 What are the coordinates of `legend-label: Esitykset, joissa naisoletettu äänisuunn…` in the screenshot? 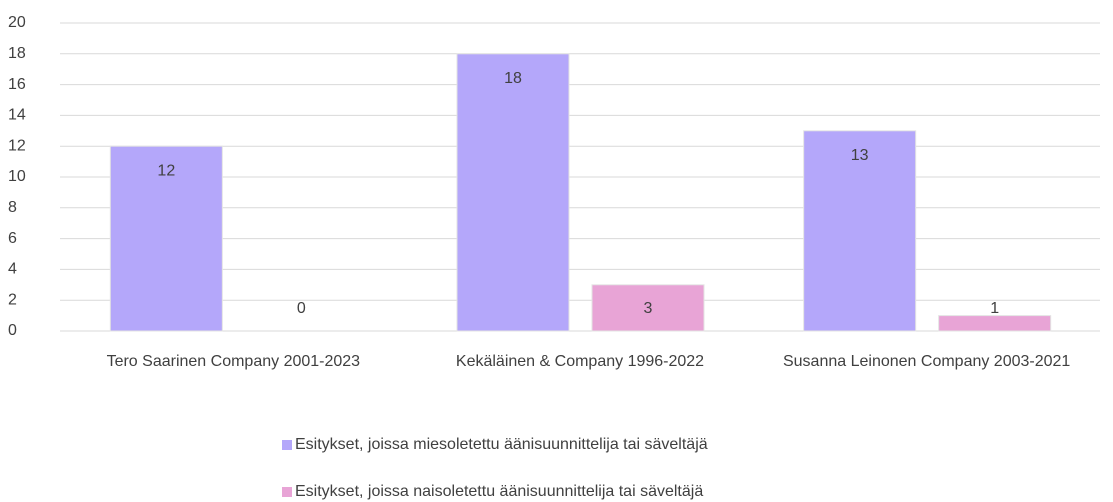 It's located at (499, 491).